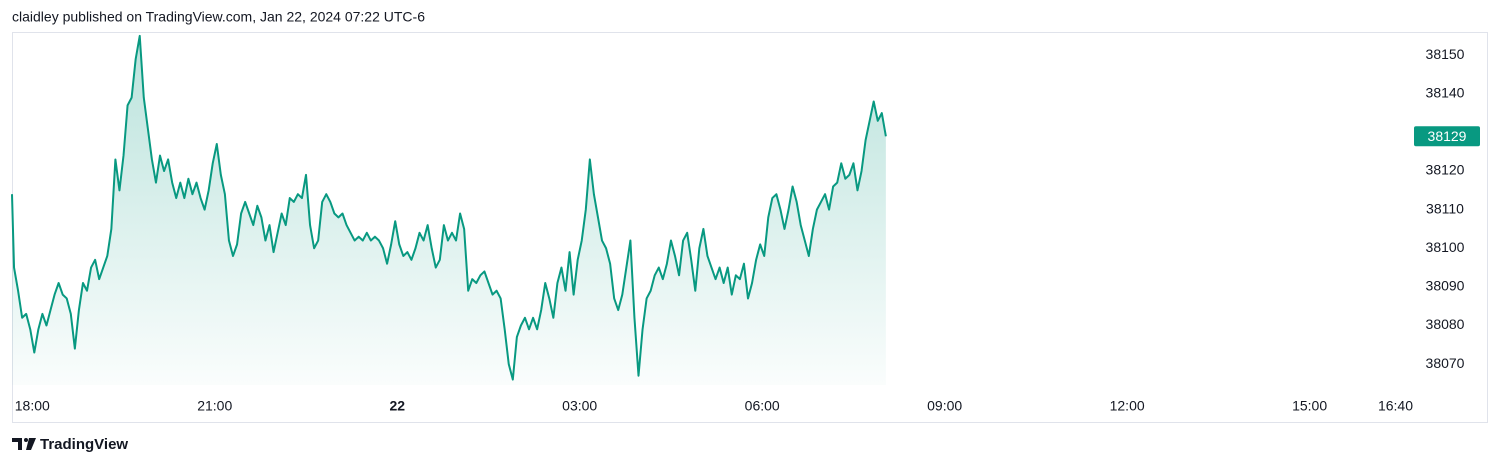 This screenshot has width=1500, height=466. I want to click on y-tick-label: 38120, so click(1445, 170).